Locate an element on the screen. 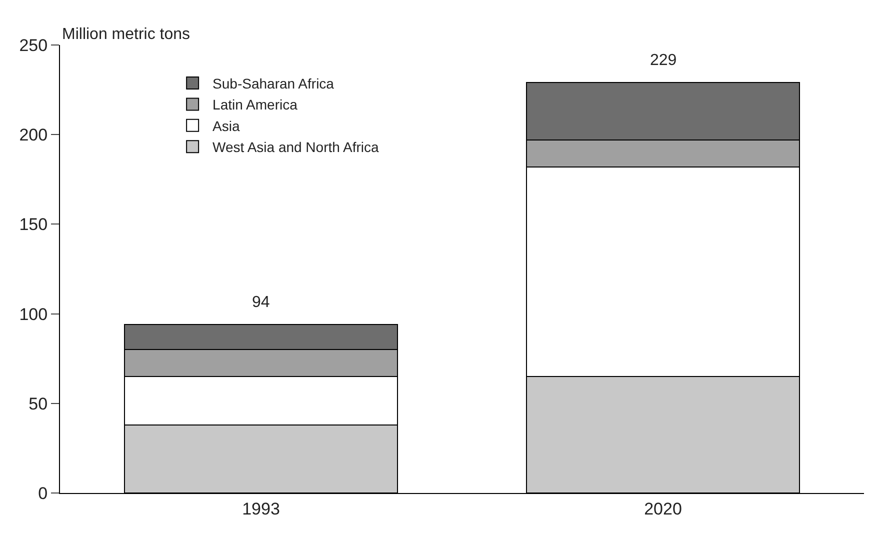 This screenshot has width=874, height=538. x-tick-label: 2020 is located at coordinates (663, 508).